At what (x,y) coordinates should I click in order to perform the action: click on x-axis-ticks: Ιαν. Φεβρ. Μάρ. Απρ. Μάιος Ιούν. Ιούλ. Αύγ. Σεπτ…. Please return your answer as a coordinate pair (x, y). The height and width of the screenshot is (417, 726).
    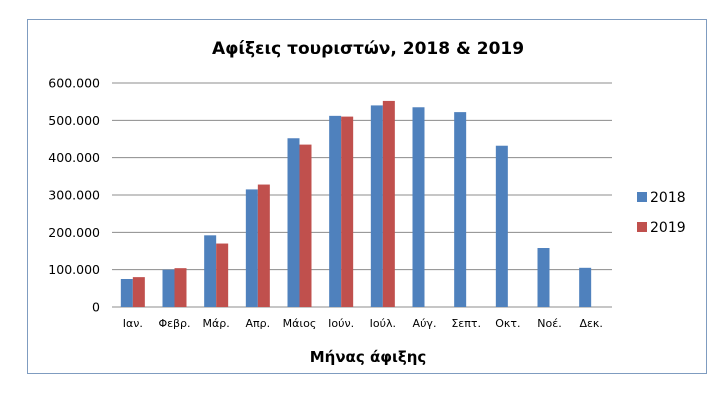
    Looking at the image, I should click on (363, 323).